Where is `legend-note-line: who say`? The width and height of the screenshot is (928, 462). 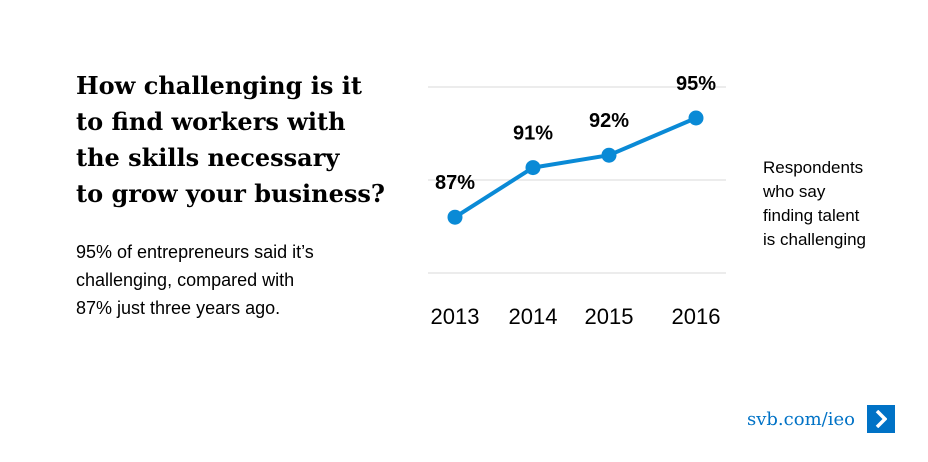
legend-note-line: who say is located at coordinates (794, 191).